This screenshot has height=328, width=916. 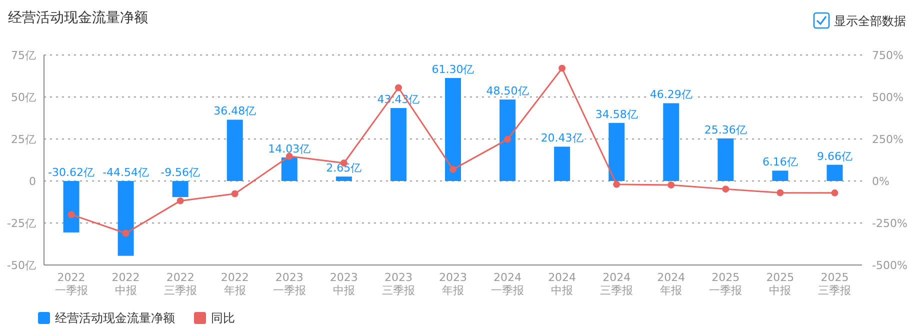 What do you see at coordinates (180, 284) in the screenshot?
I see `x-tick-label: 2022 三季报` at bounding box center [180, 284].